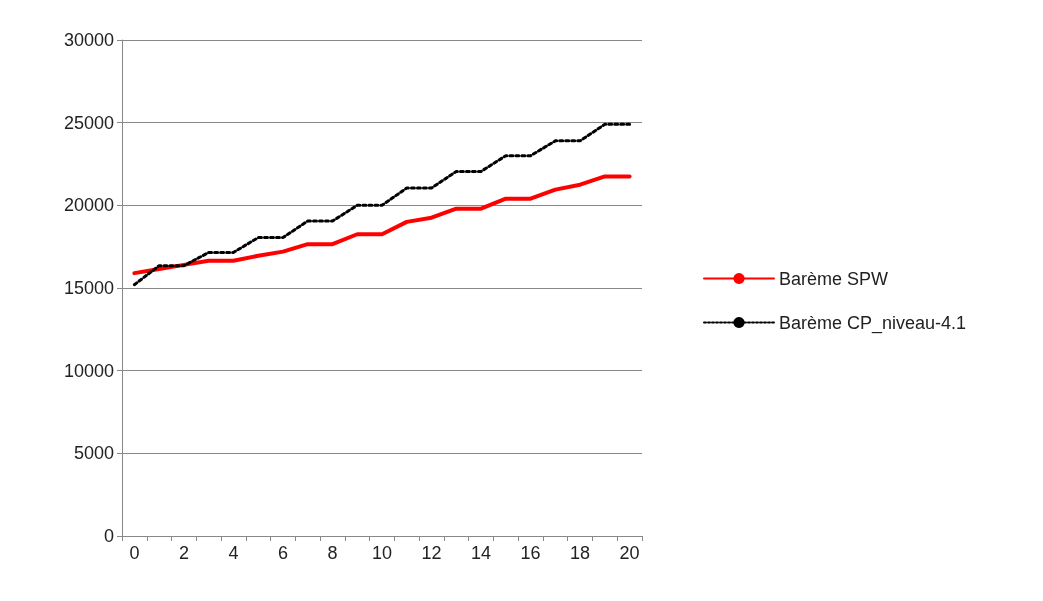  What do you see at coordinates (108, 536) in the screenshot?
I see `y-tick-label: 0` at bounding box center [108, 536].